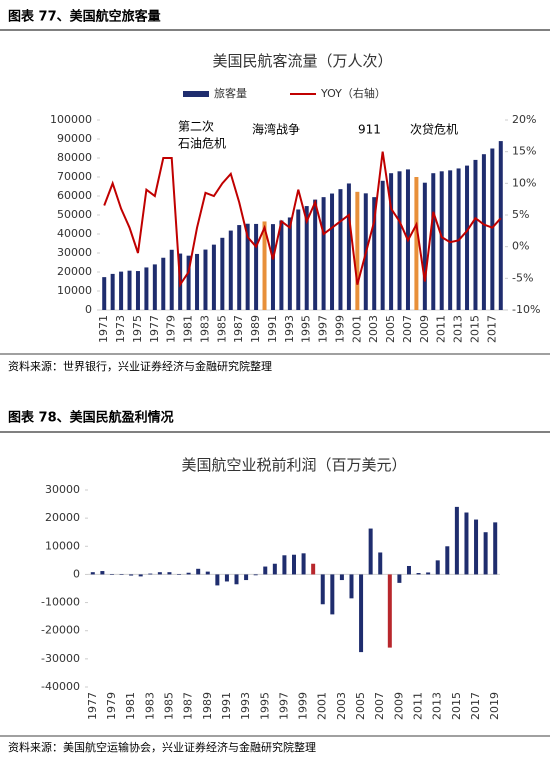 This screenshot has height=762, width=550. What do you see at coordinates (441, 329) in the screenshot?
I see `x-tick-label: 2011` at bounding box center [441, 329].